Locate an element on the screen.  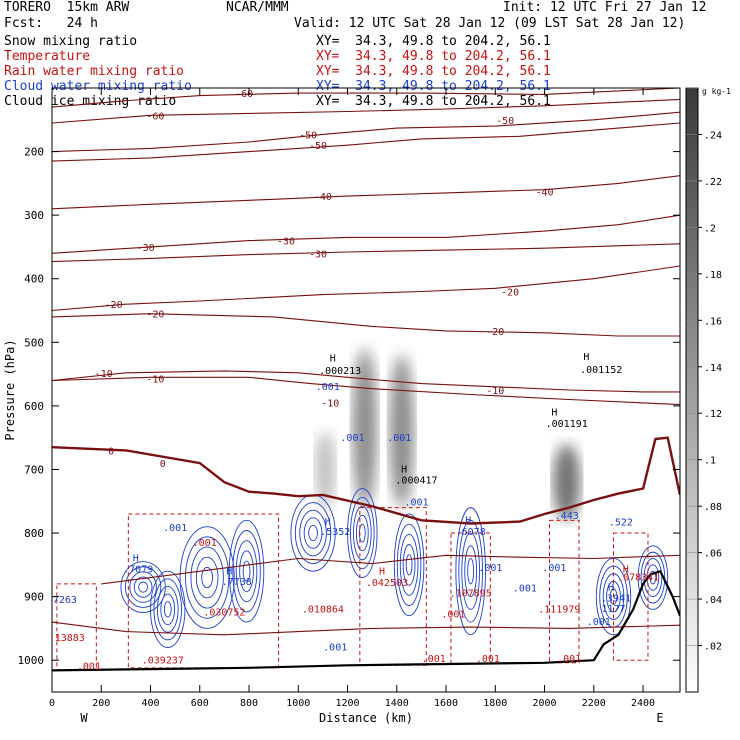
field-temperature-name: Temperature is located at coordinates (47, 56).